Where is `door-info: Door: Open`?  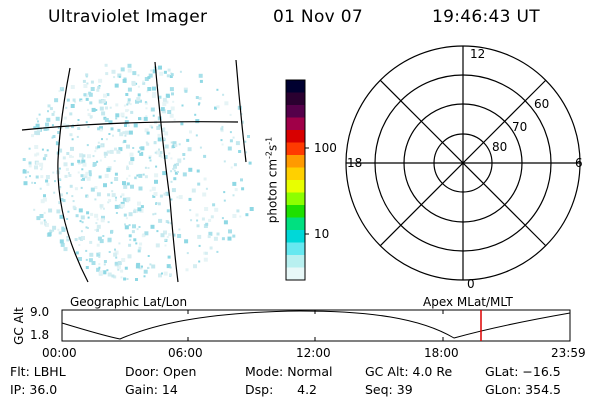 door-info: Door: Open is located at coordinates (161, 371).